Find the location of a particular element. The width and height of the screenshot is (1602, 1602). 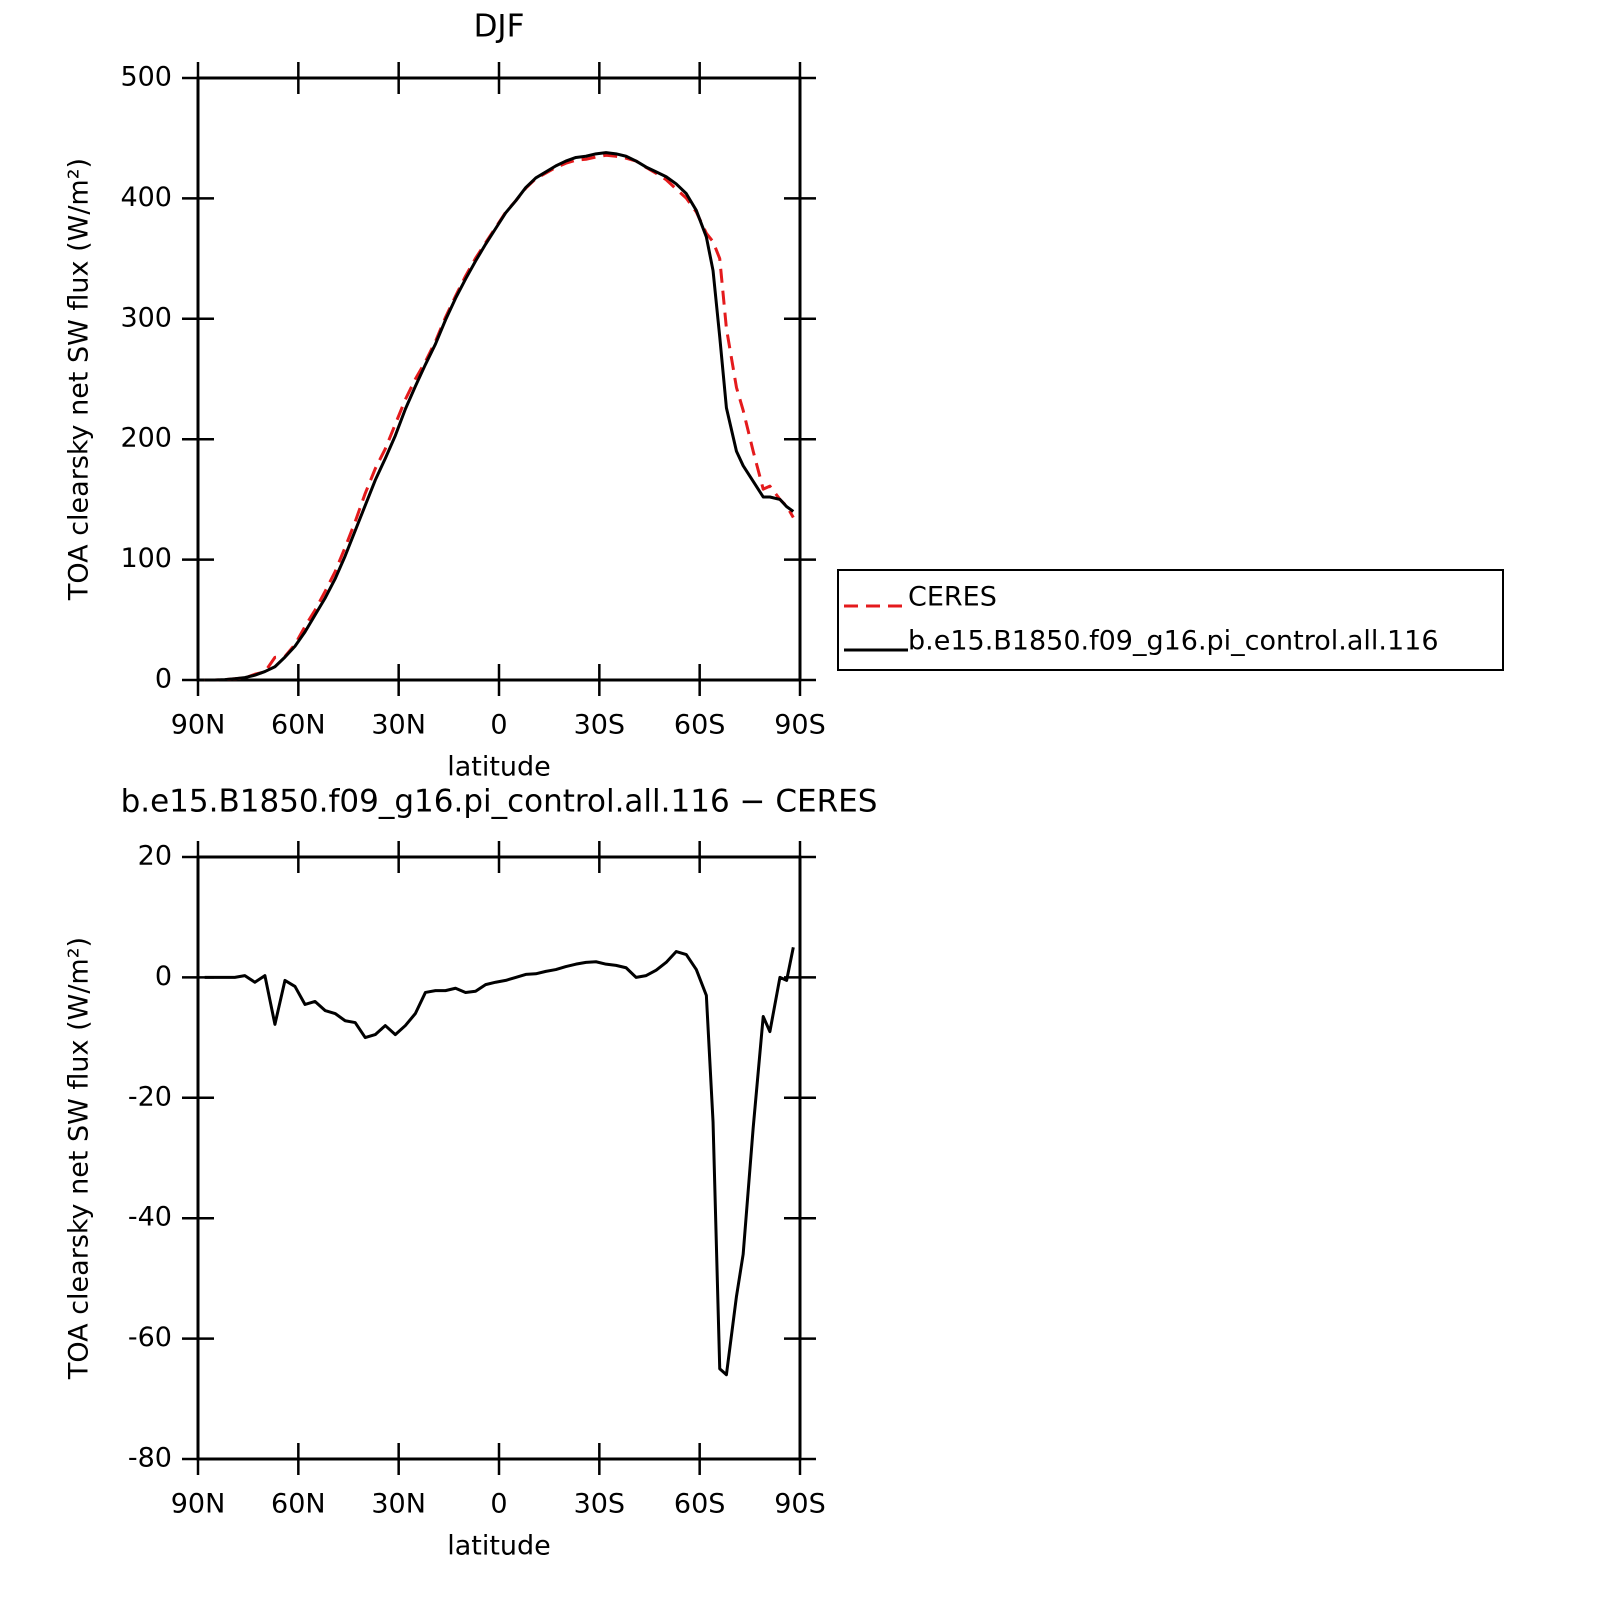

y-tick-label: 20 is located at coordinates (155, 856).